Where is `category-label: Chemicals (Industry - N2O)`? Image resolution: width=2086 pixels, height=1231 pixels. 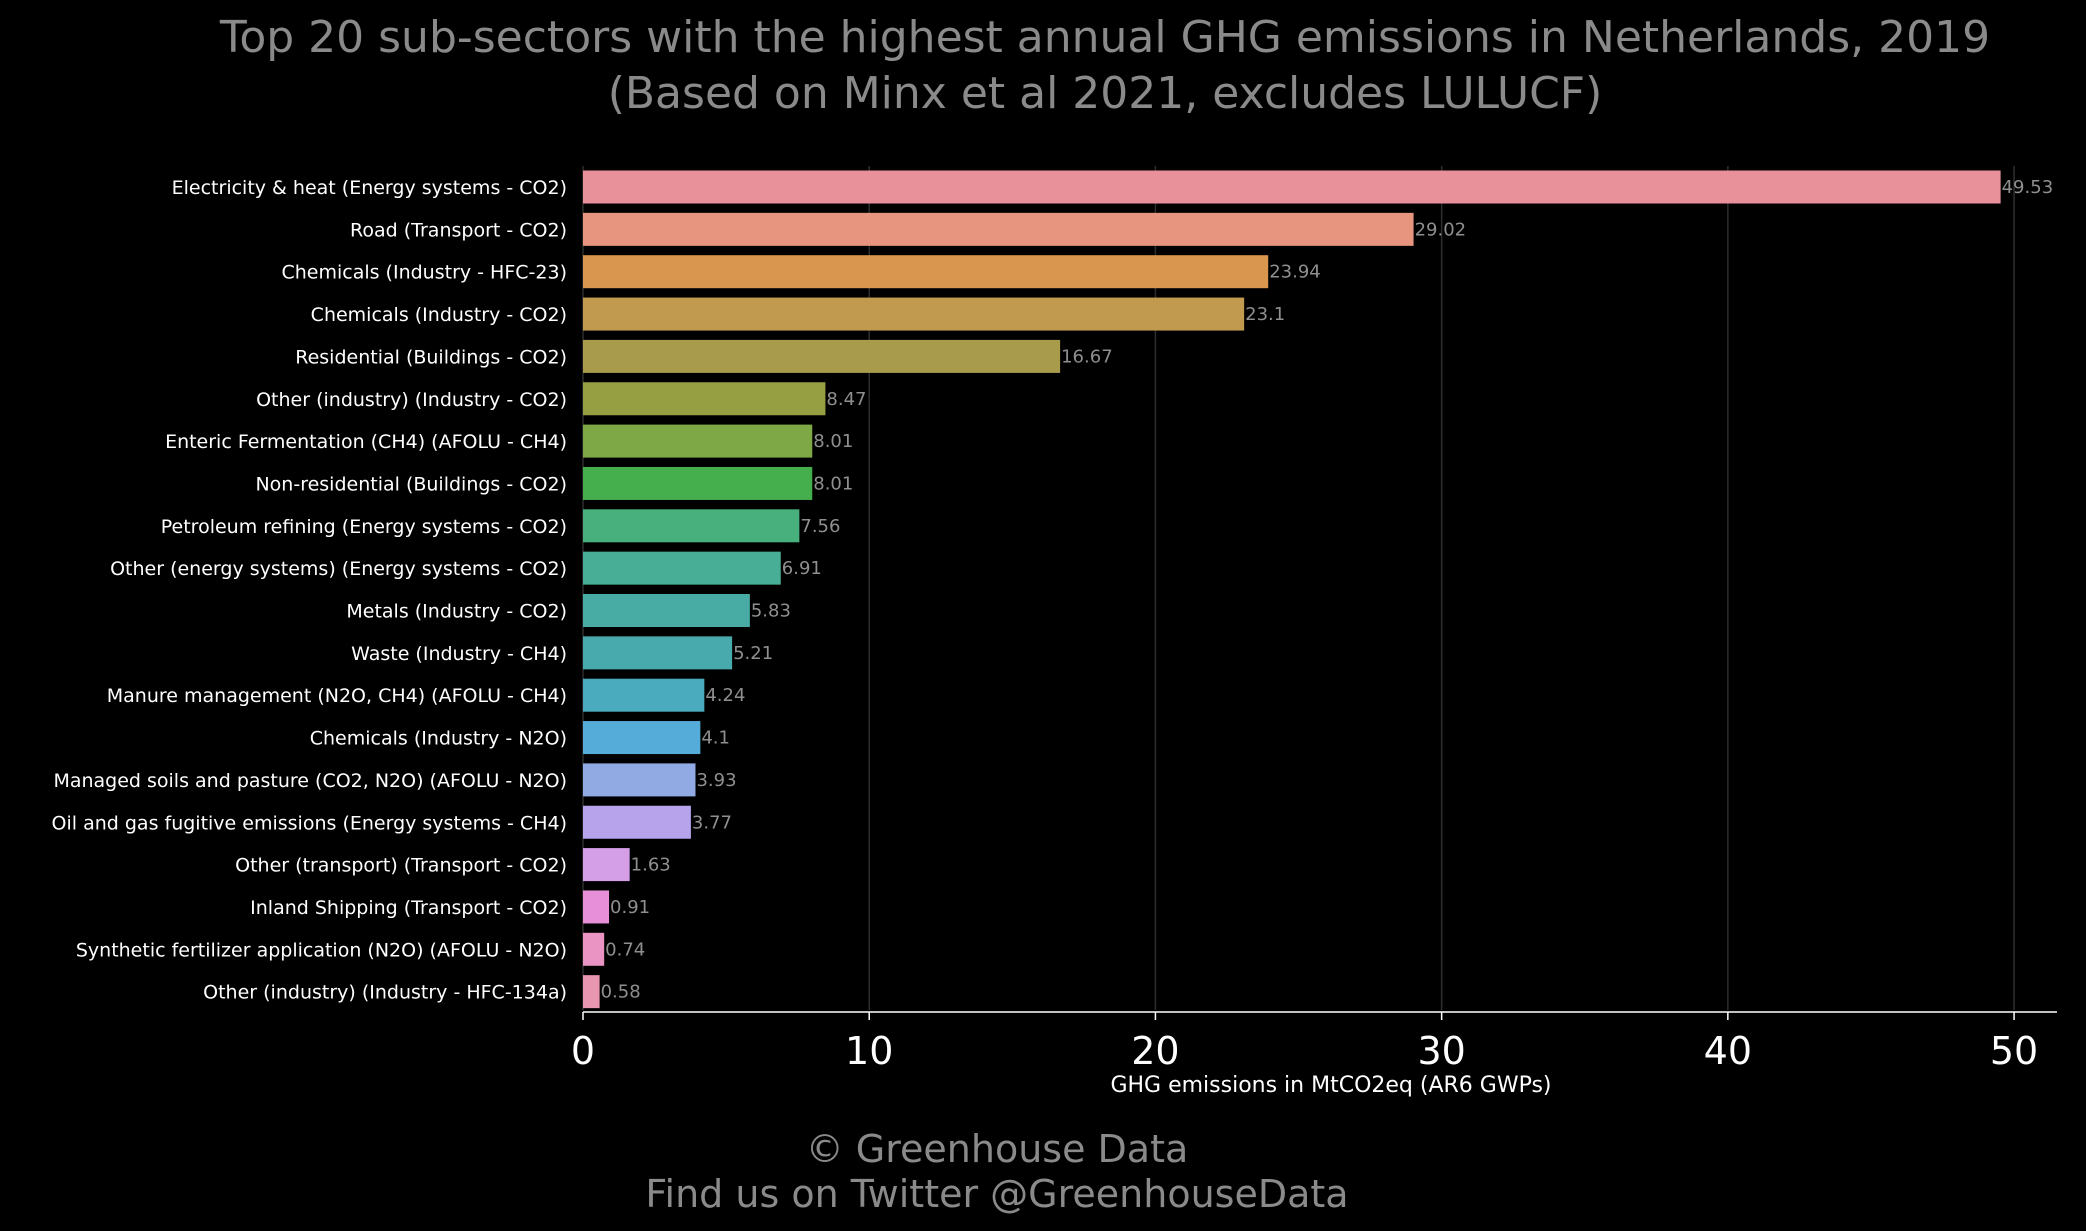 category-label: Chemicals (Industry - N2O) is located at coordinates (438, 739).